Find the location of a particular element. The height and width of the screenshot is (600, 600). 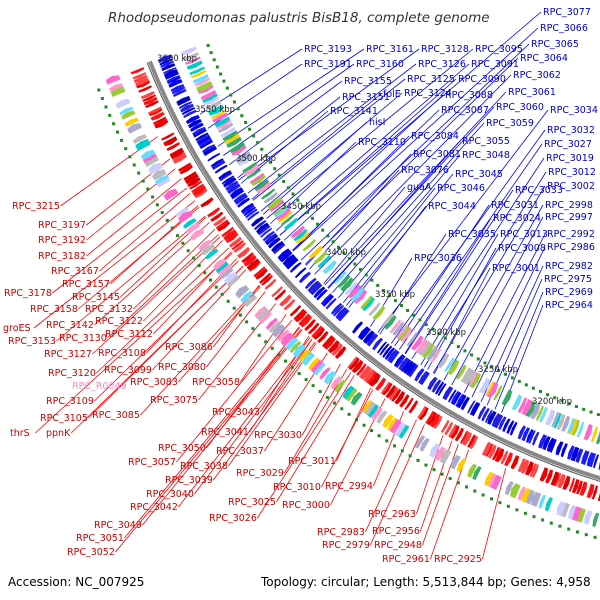

gene-label: RPC_3095 is located at coordinates (499, 49).